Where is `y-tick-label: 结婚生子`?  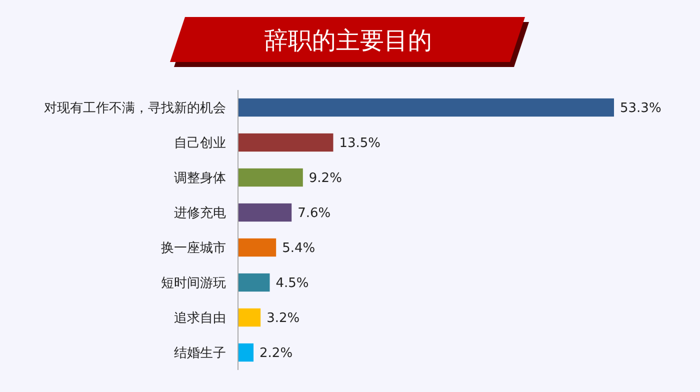 y-tick-label: 结婚生子 is located at coordinates (200, 354).